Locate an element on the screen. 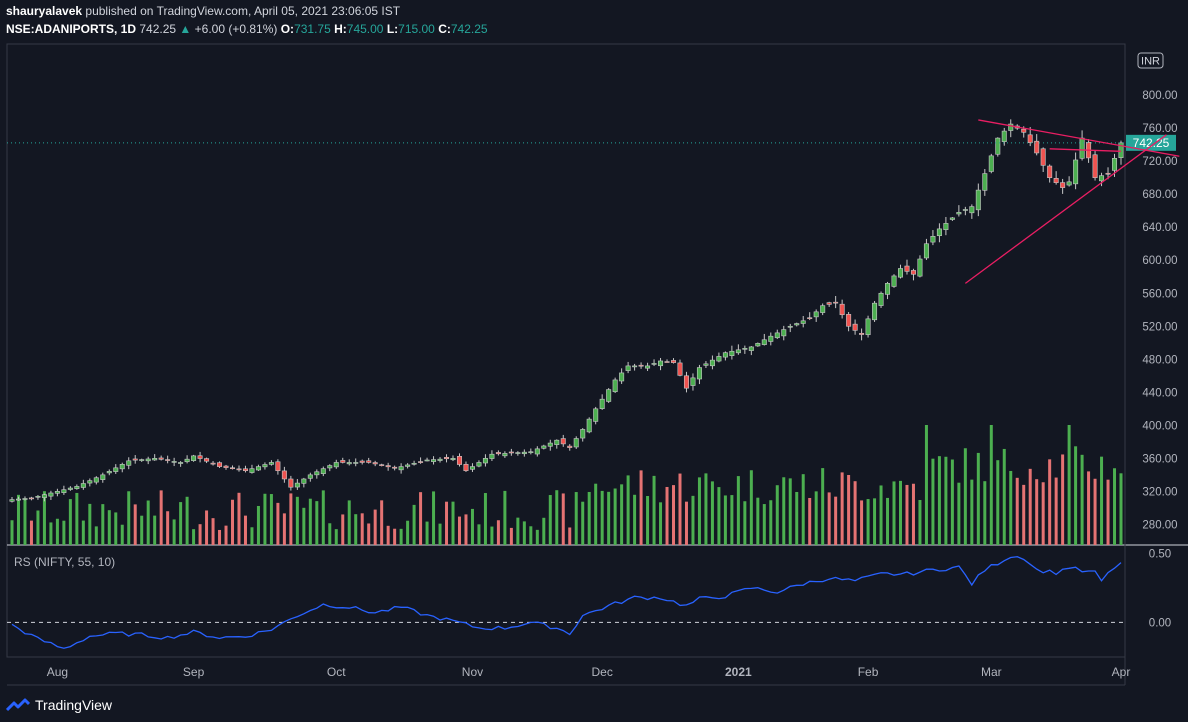  rs-tick-label: 0.00 is located at coordinates (1160, 623).